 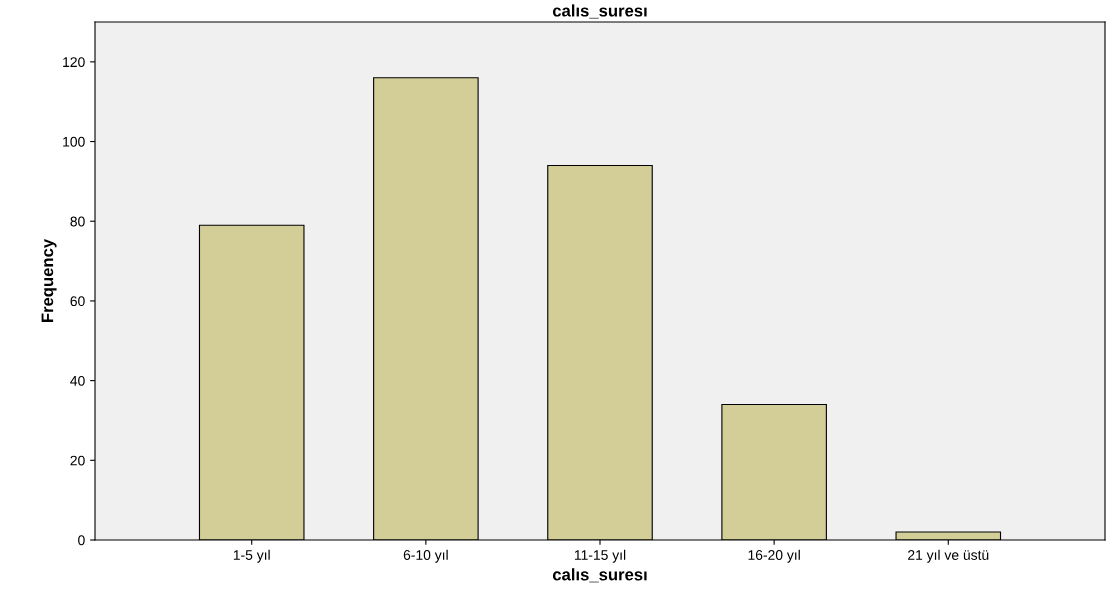 I want to click on y-tick-label: 60, so click(x=77, y=301).